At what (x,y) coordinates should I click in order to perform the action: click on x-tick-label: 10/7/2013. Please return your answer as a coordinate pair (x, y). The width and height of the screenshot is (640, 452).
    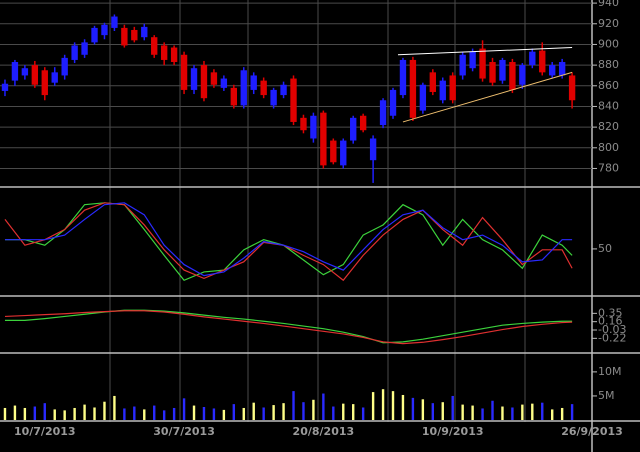
    Looking at the image, I should click on (45, 431).